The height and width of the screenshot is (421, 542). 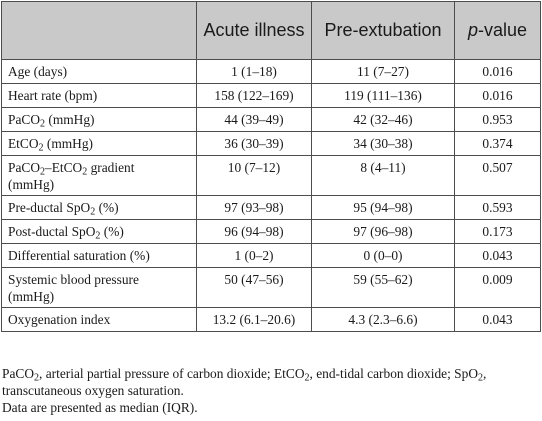 I want to click on header-blank, so click(x=99, y=30).